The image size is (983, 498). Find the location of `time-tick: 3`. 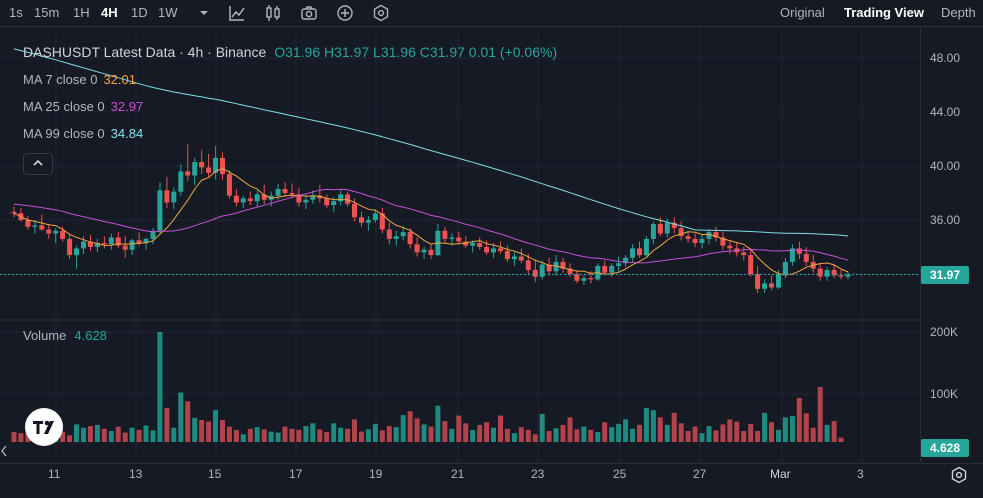

time-tick: 3 is located at coordinates (860, 474).